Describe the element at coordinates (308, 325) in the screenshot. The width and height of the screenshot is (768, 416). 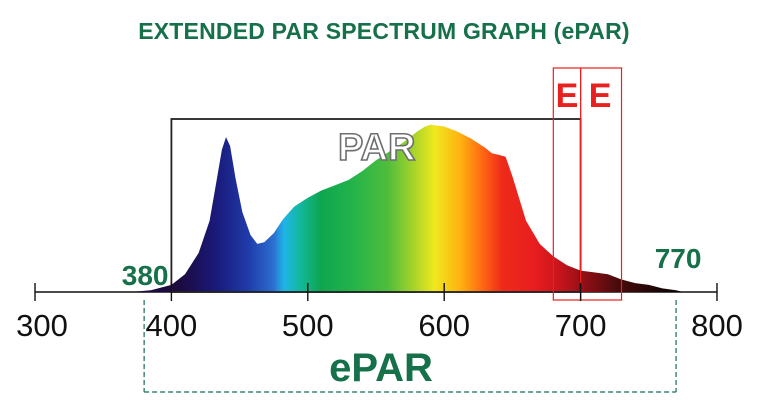
I see `x-tick-label: 500` at that location.